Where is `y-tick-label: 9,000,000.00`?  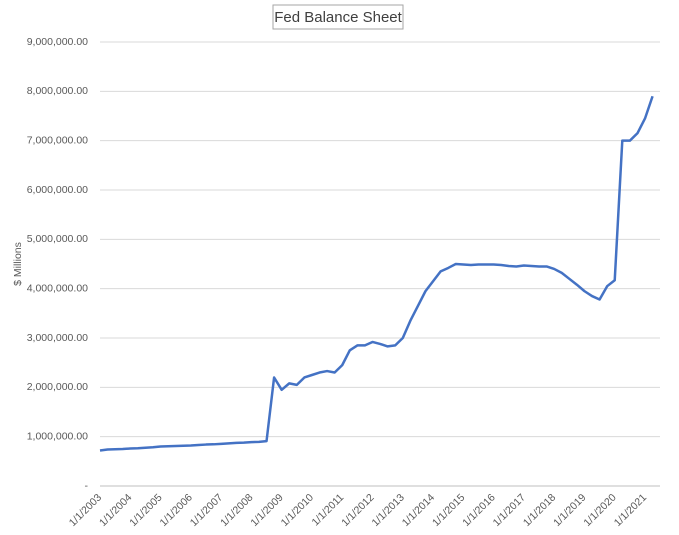
y-tick-label: 9,000,000.00 is located at coordinates (57, 42).